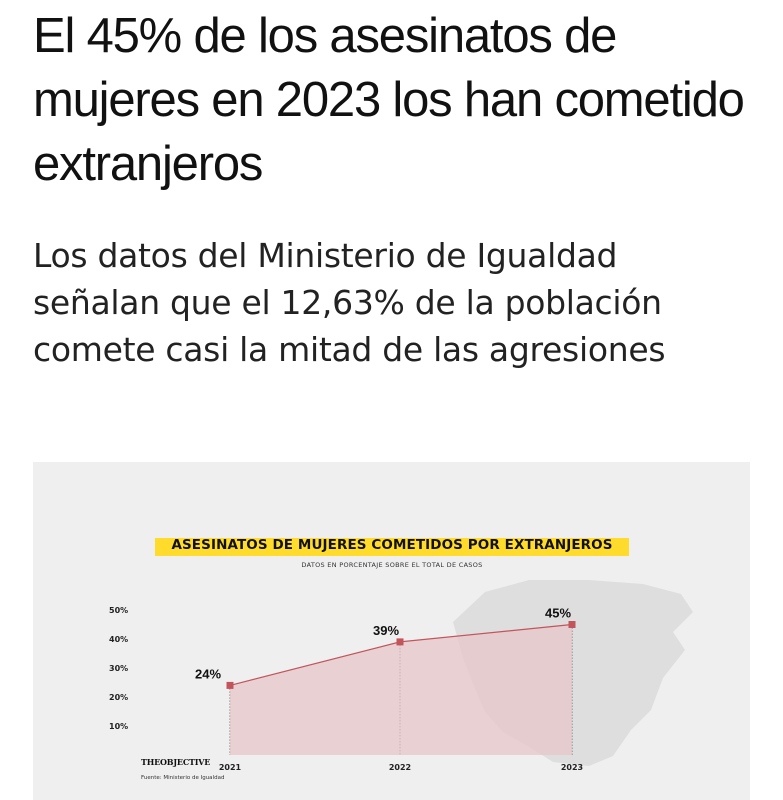  Describe the element at coordinates (208, 673) in the screenshot. I see `data-label: 24%` at that location.